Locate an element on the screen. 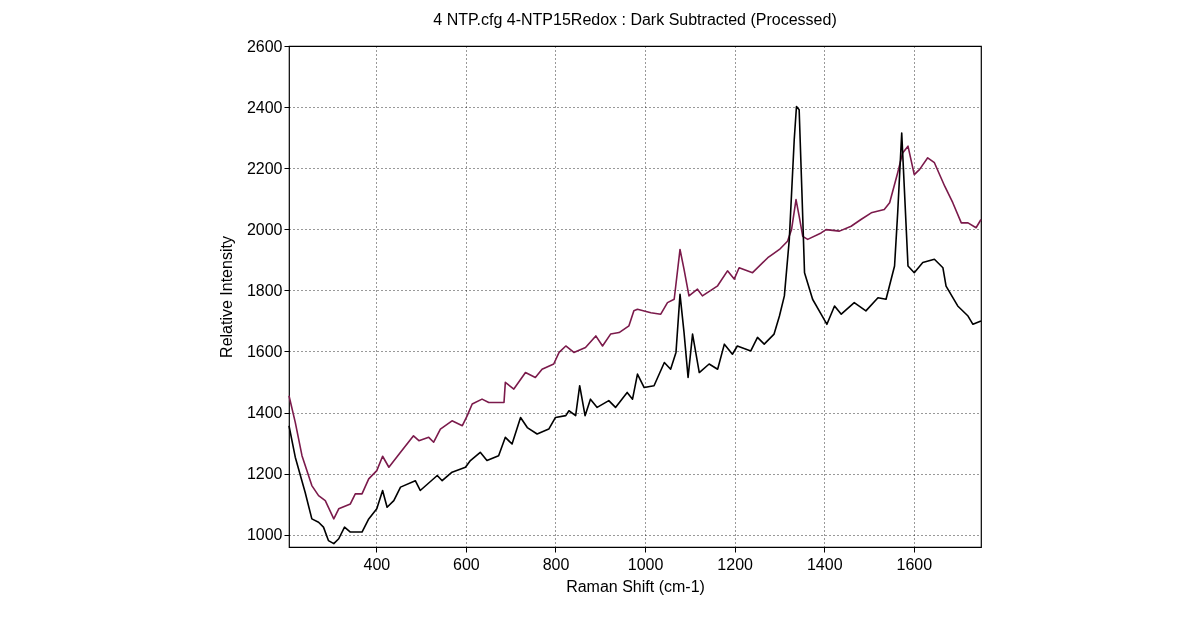 The image size is (1200, 626). y-tick-label: 2200 is located at coordinates (264, 168).